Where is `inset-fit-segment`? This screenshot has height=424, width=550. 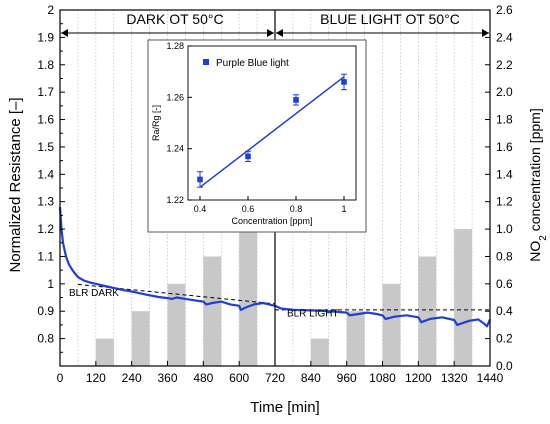 inset-fit-segment is located at coordinates (272, 132).